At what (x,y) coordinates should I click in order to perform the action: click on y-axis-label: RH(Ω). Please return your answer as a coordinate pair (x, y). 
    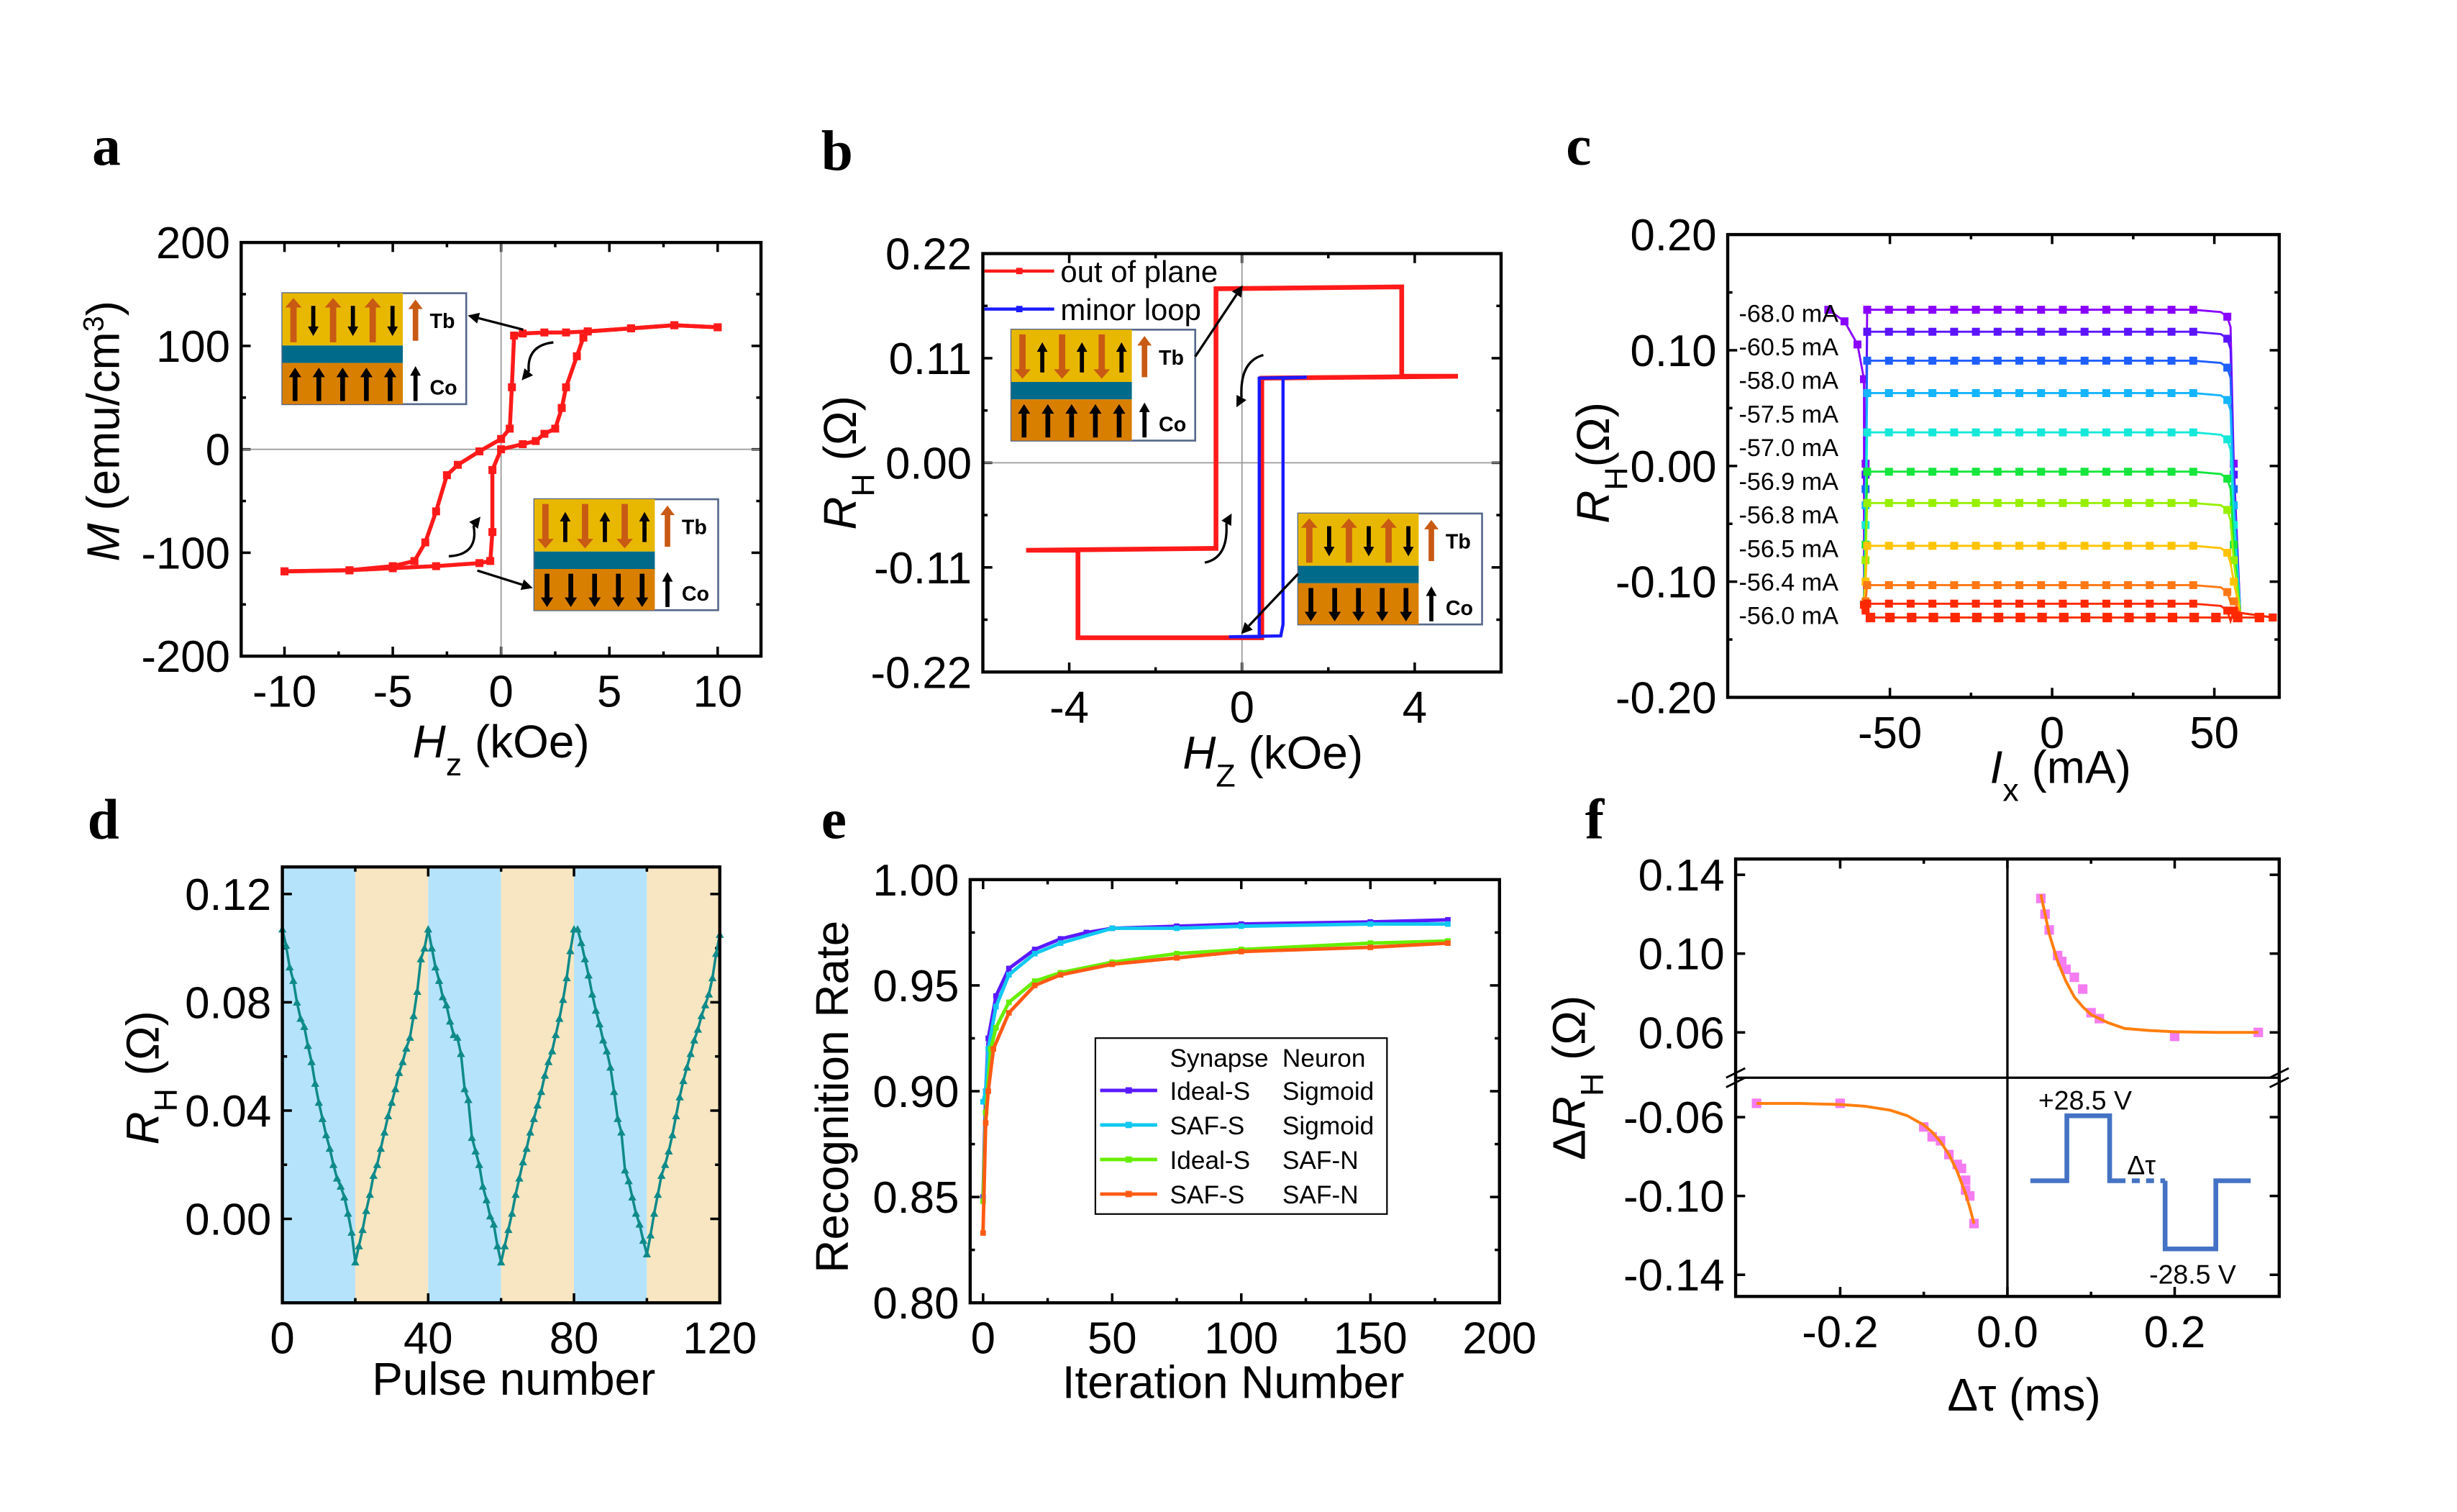
    Looking at the image, I should click on (1601, 463).